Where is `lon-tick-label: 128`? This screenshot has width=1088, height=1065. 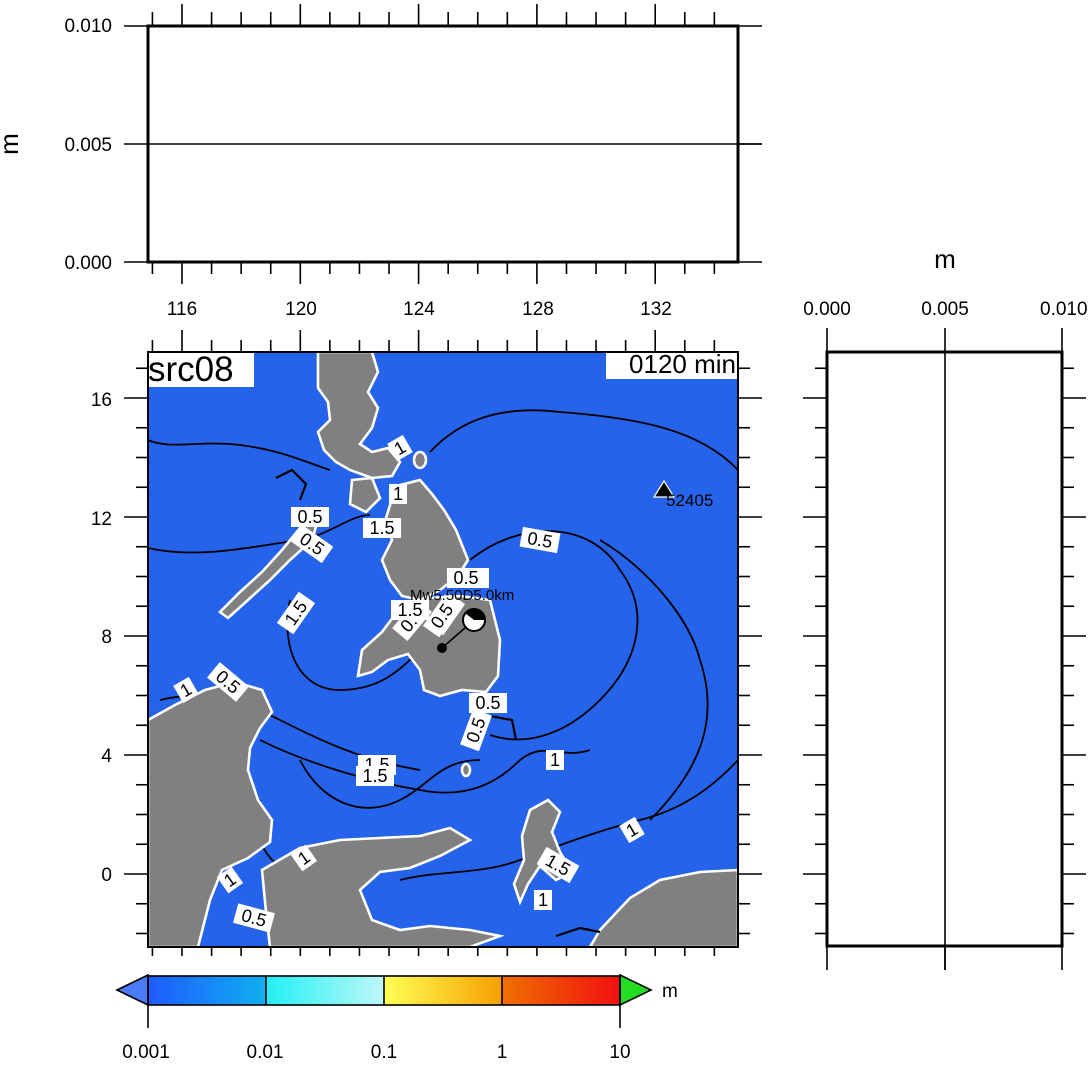
lon-tick-label: 128 is located at coordinates (538, 309).